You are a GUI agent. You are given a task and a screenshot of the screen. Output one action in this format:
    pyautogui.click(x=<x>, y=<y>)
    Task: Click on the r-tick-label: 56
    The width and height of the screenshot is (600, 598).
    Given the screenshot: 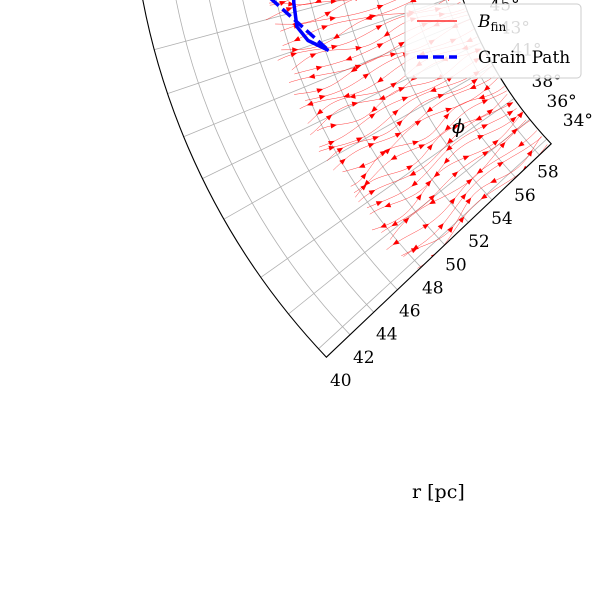 What is the action you would take?
    pyautogui.click(x=525, y=196)
    